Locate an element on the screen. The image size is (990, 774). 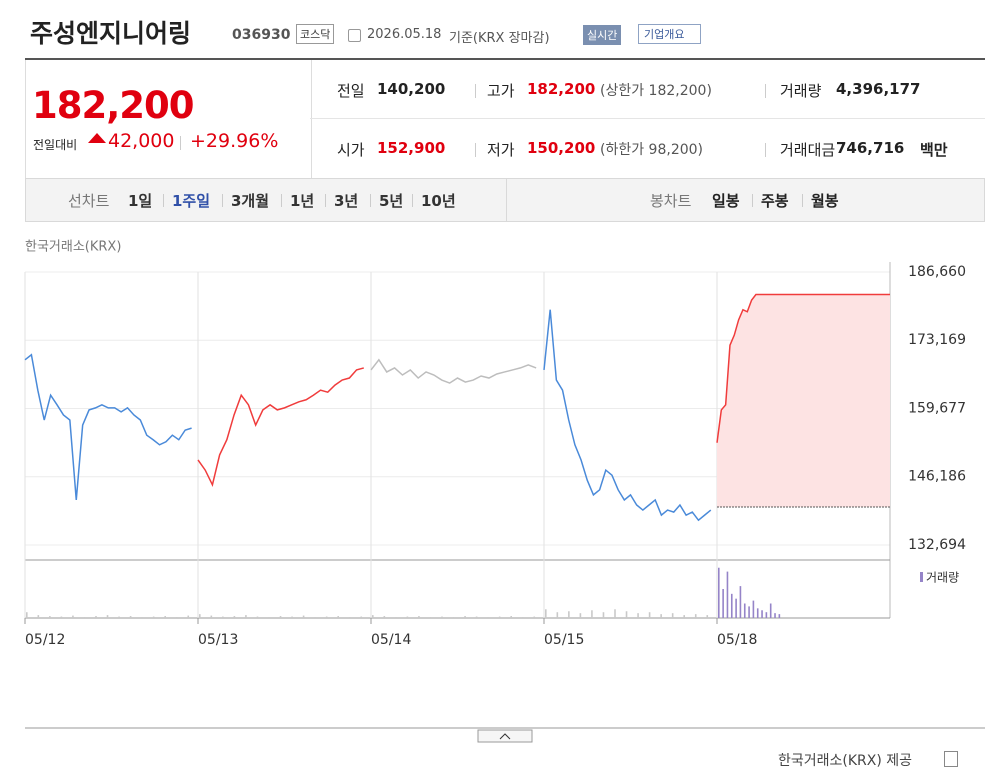
stat-value: 152,900 is located at coordinates (411, 148).